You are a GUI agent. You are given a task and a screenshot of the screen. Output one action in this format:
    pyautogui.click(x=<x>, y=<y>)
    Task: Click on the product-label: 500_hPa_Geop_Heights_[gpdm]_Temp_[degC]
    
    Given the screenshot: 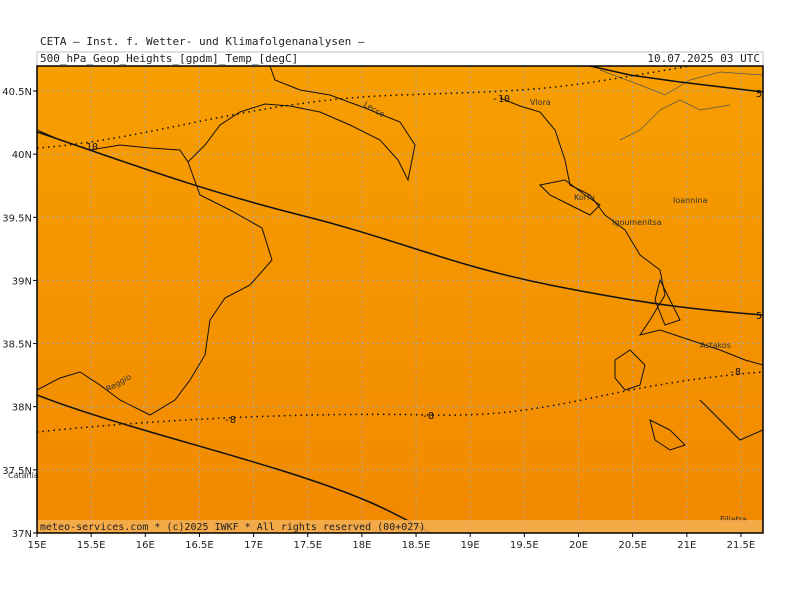 What is the action you would take?
    pyautogui.click(x=169, y=58)
    